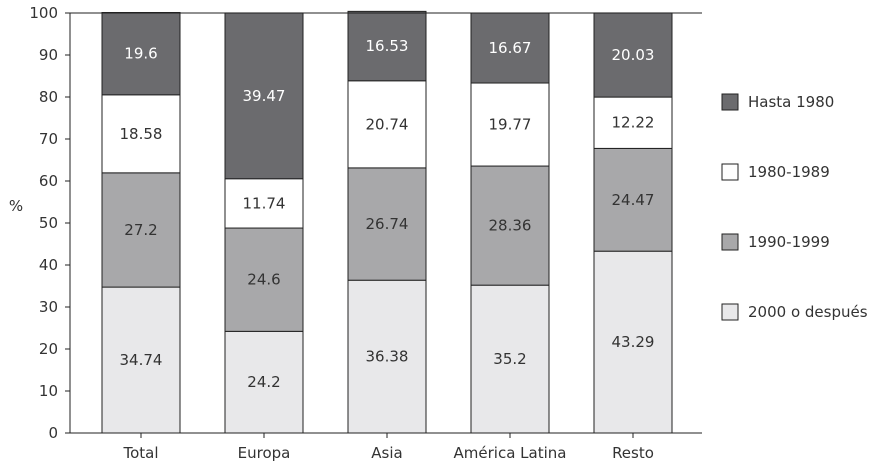  I want to click on legend-item: Hasta 1980, so click(777, 102).